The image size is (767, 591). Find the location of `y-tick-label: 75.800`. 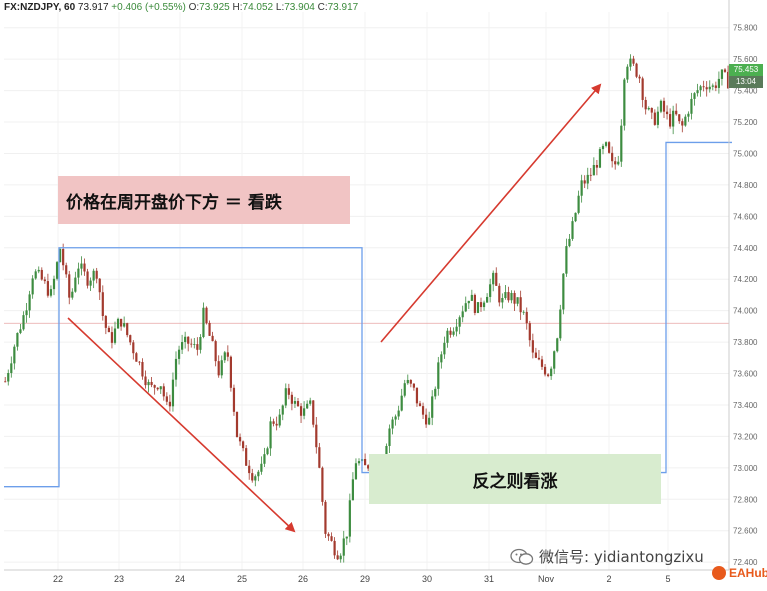

y-tick-label: 75.800 is located at coordinates (745, 28).